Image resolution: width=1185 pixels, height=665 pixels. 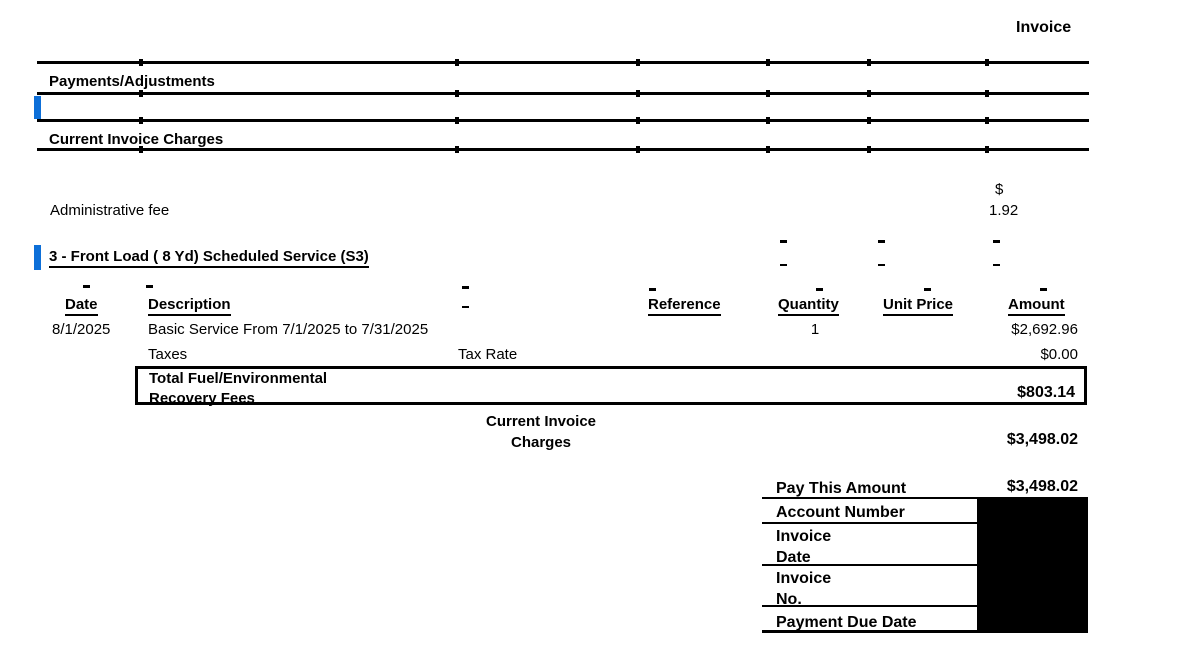 I want to click on fuel-recovery-total-label: Total Fuel/Environmental Recovery Fees, so click(x=238, y=388).